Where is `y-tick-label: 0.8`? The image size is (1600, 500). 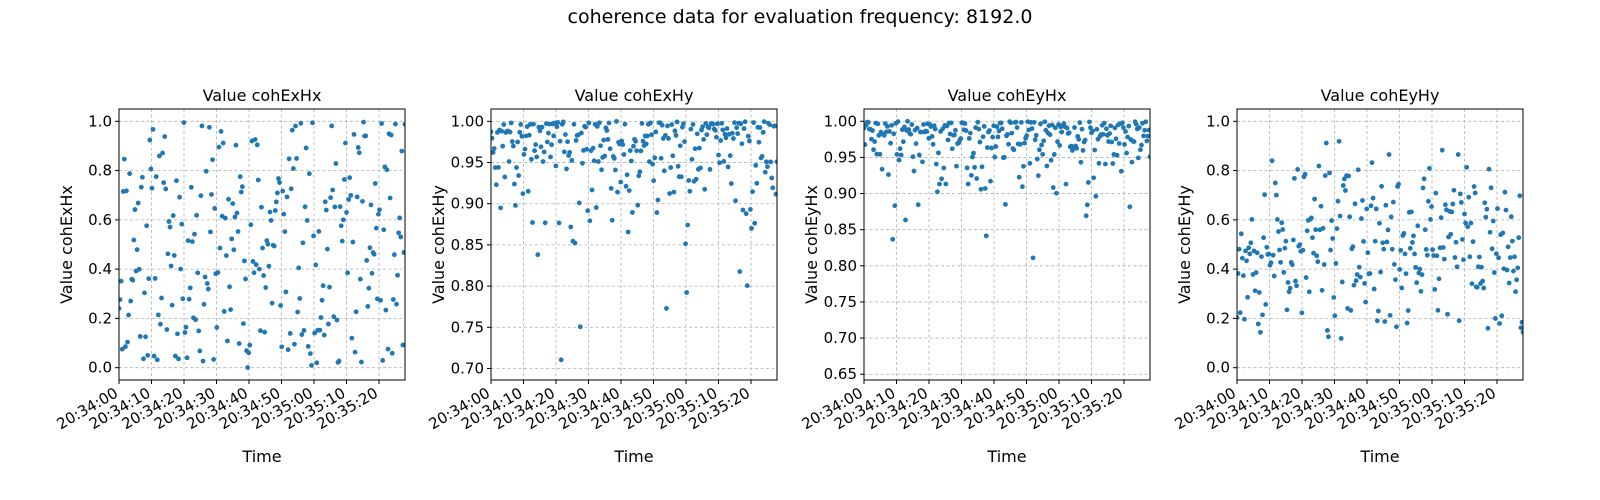 y-tick-label: 0.8 is located at coordinates (100, 171).